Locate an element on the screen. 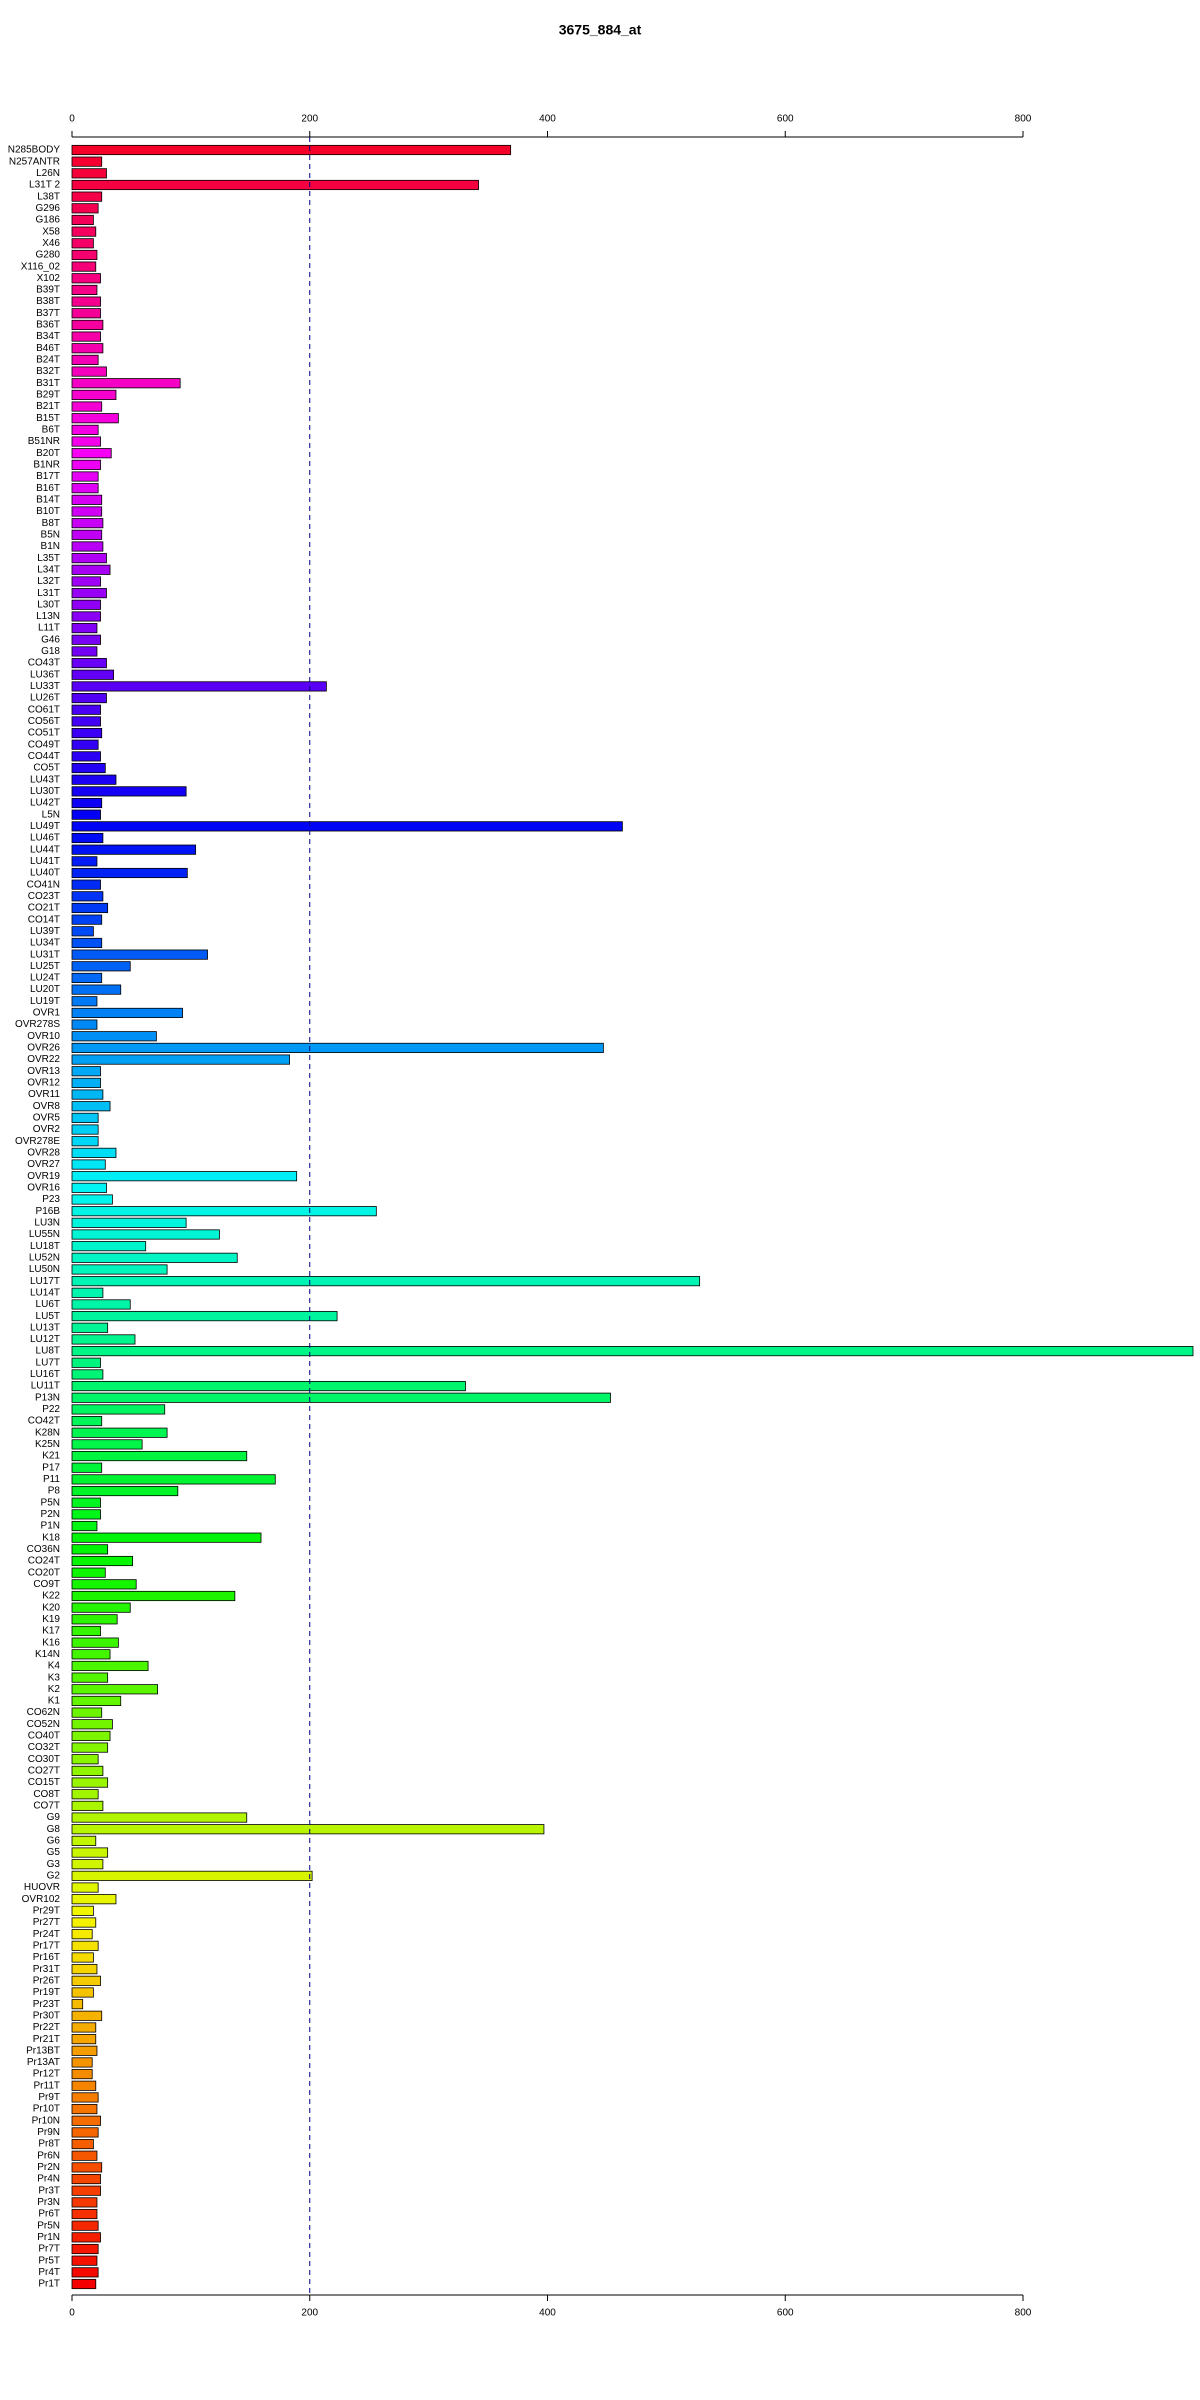  y-tick-label: LU46T is located at coordinates (45, 838).